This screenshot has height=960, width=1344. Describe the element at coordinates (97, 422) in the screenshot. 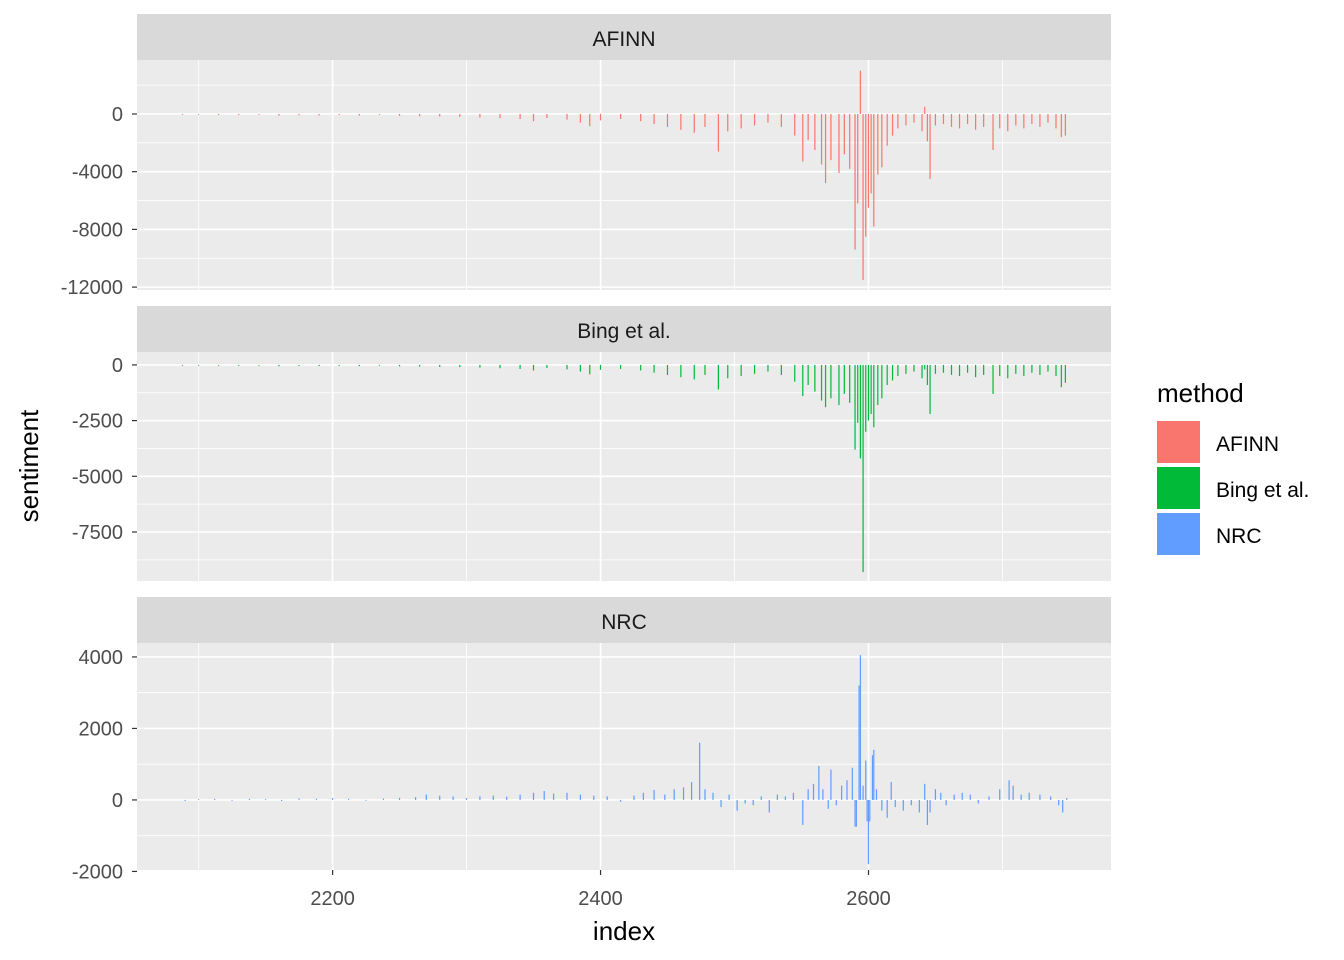

I see `y-tick-label: -2500` at that location.